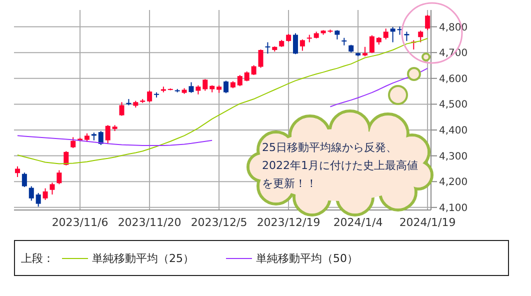 The height and width of the screenshot is (296, 531). What do you see at coordinates (427, 222) in the screenshot?
I see `x-tick-label: 2024/1/19` at bounding box center [427, 222].